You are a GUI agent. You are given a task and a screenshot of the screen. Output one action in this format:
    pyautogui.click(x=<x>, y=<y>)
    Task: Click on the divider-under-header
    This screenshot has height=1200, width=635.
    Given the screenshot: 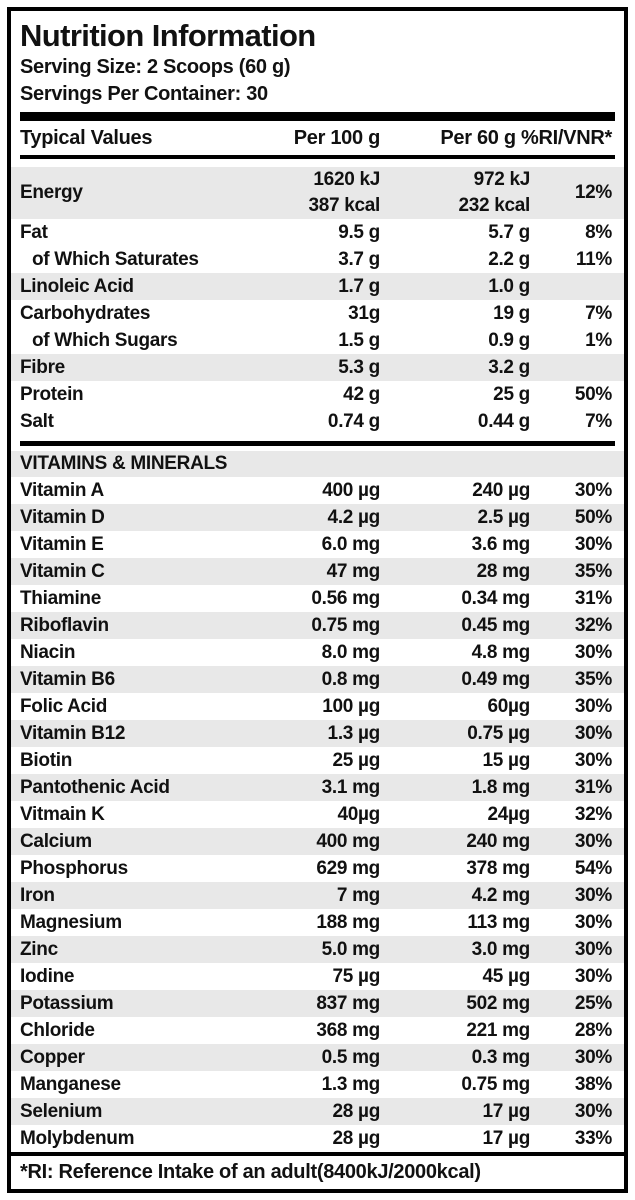 What is the action you would take?
    pyautogui.click(x=317, y=157)
    